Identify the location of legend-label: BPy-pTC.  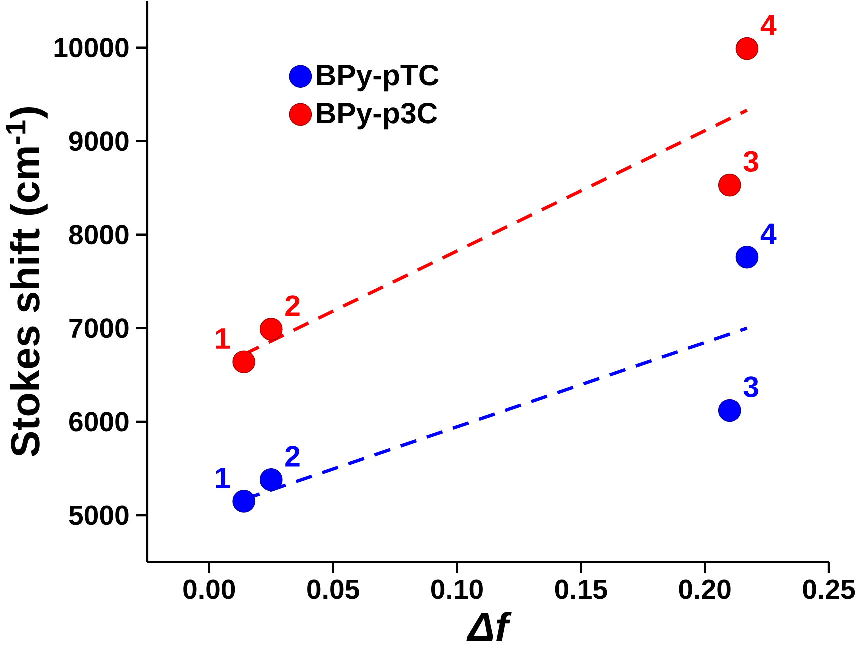
(378, 78).